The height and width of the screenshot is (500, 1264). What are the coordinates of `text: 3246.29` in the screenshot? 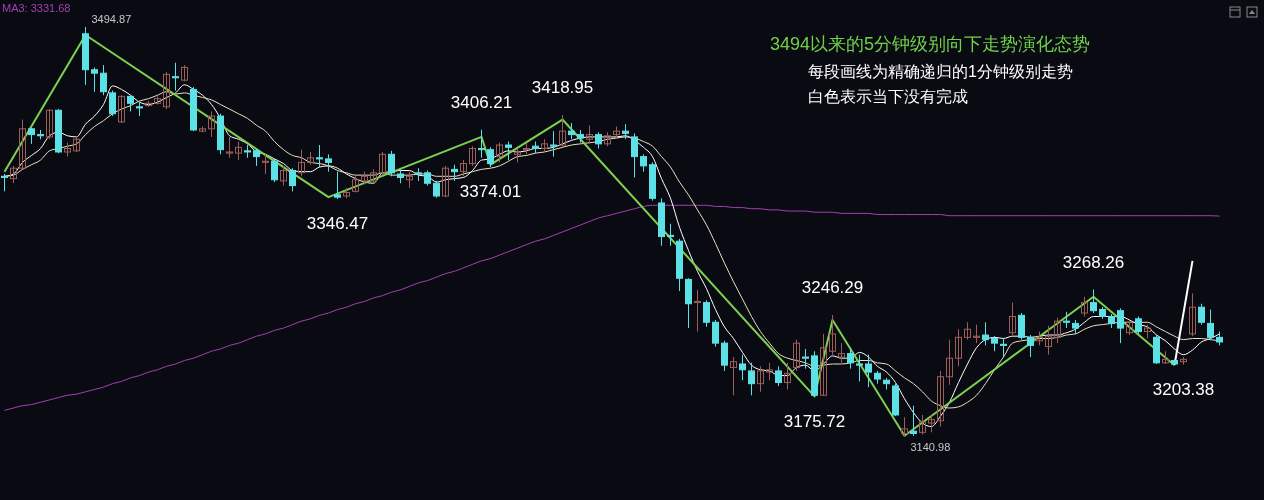 It's located at (832, 287).